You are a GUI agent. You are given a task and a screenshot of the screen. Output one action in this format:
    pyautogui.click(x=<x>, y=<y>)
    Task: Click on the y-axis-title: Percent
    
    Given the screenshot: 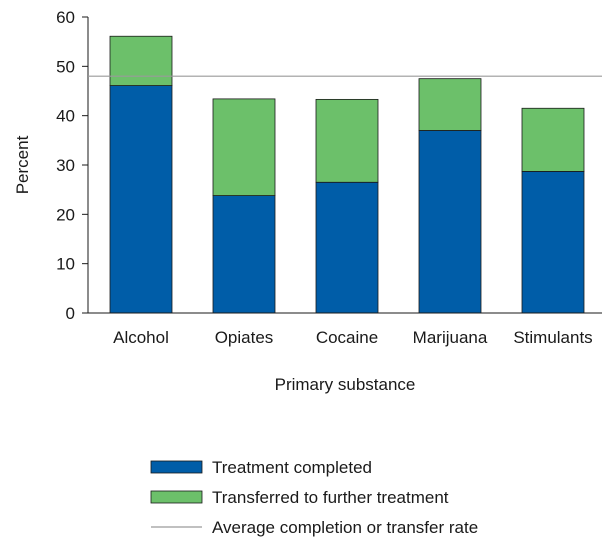 What is the action you would take?
    pyautogui.click(x=22, y=164)
    